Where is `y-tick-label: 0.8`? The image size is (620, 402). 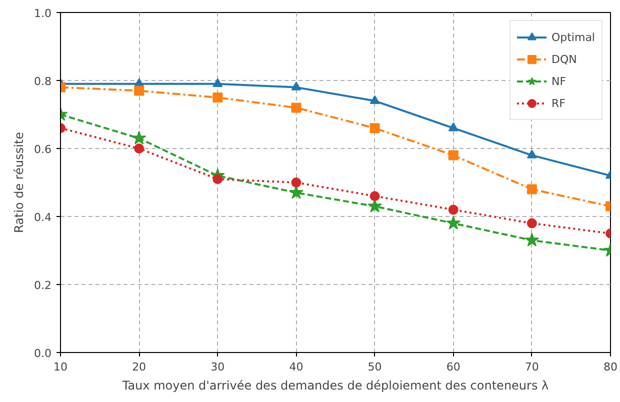
y-tick-label: 0.8 is located at coordinates (43, 81).